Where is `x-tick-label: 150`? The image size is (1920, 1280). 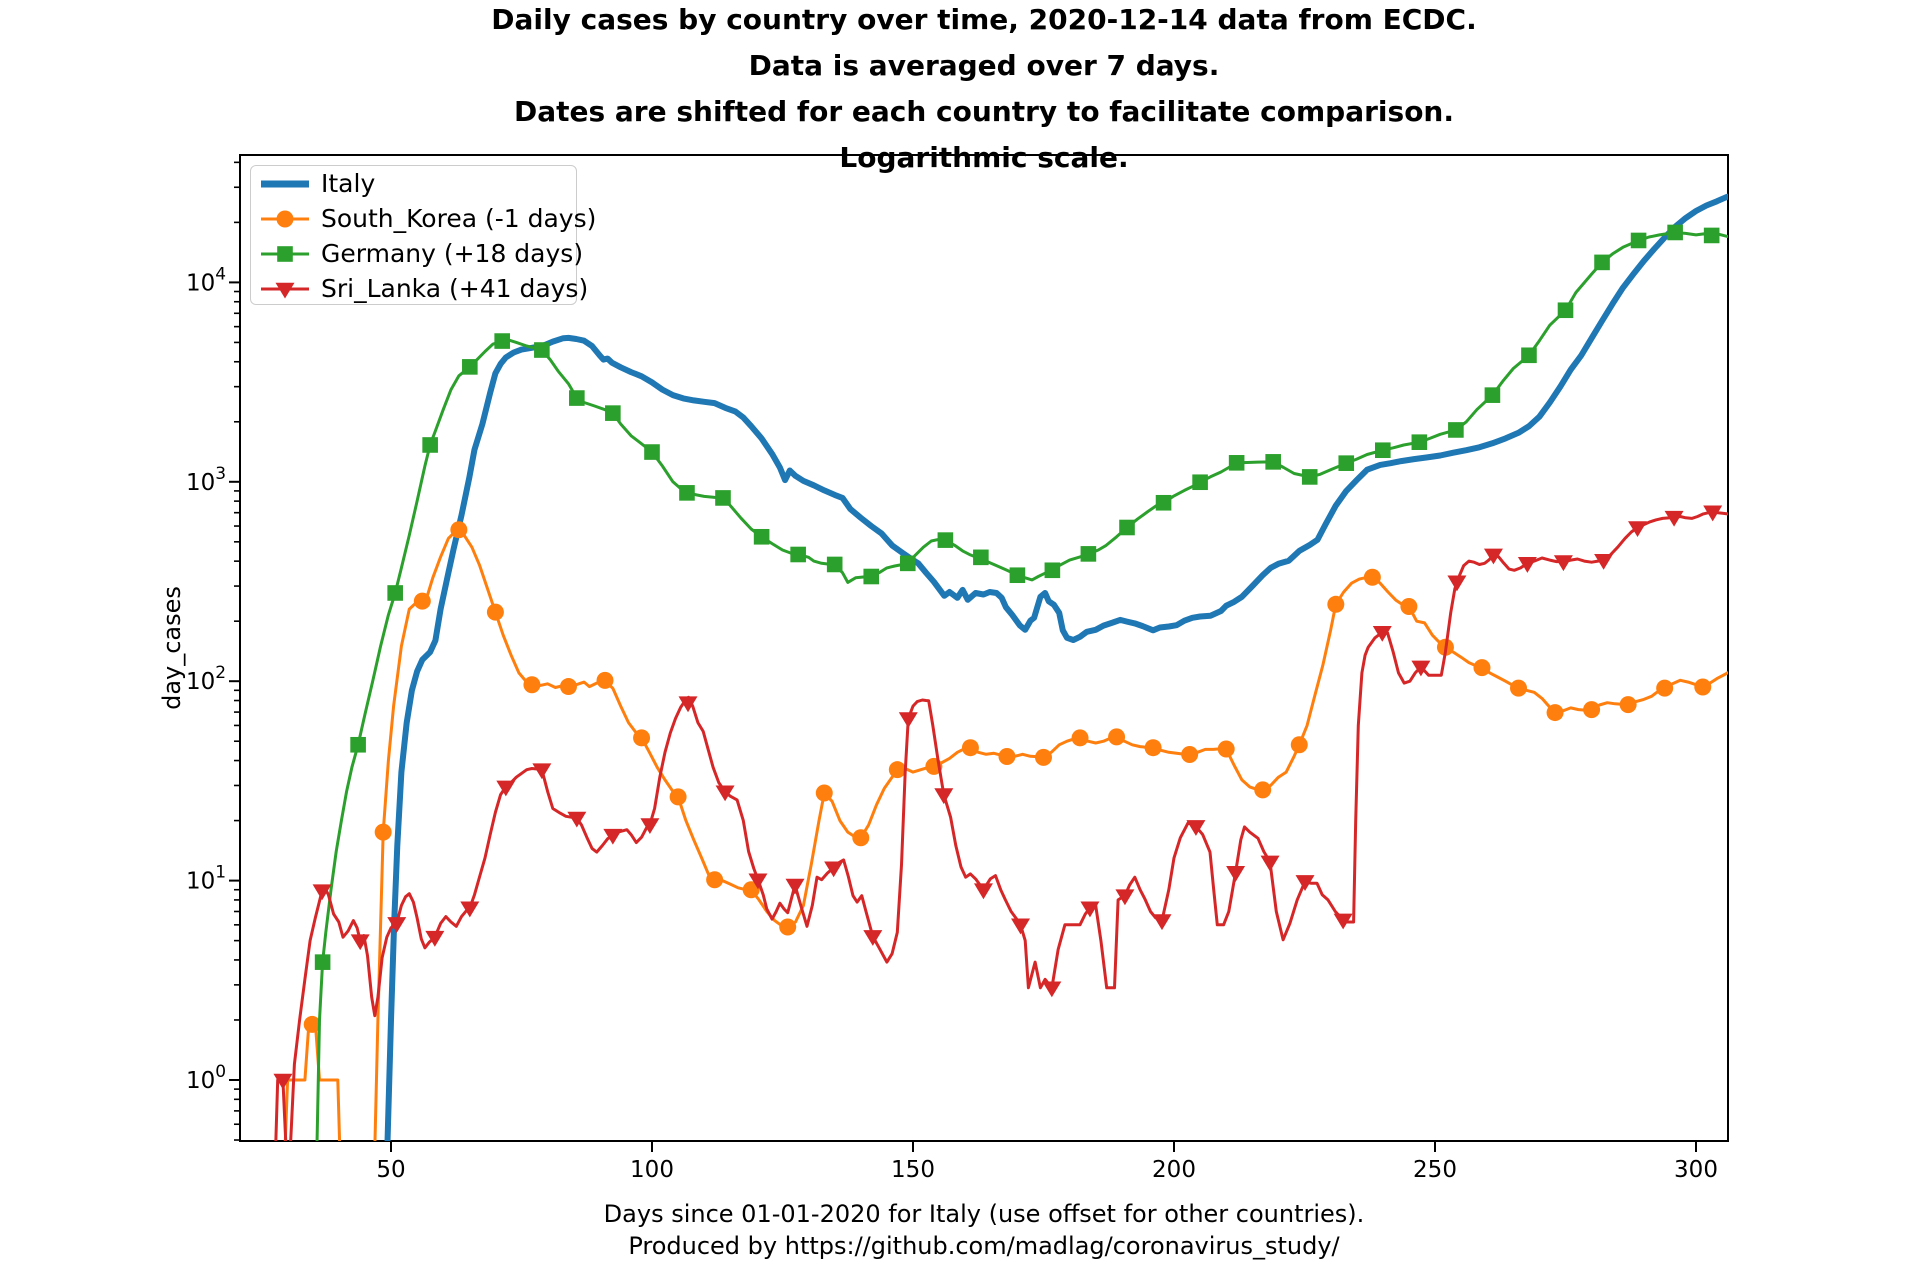
x-tick-label: 150 is located at coordinates (913, 1170).